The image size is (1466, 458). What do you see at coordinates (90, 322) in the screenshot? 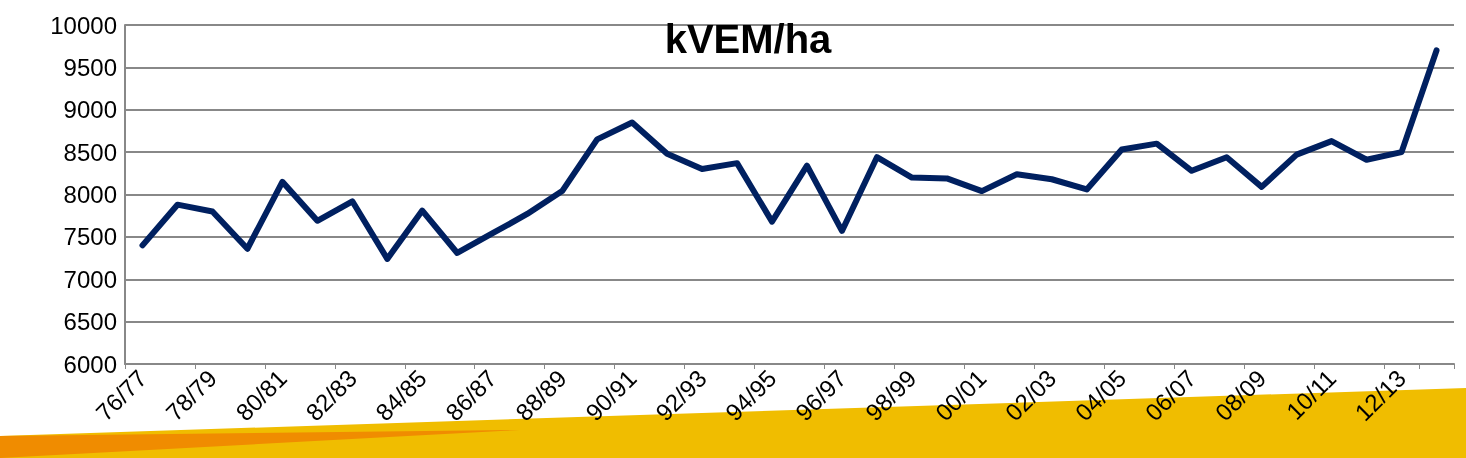
I see `y-tick-label: 6500` at bounding box center [90, 322].